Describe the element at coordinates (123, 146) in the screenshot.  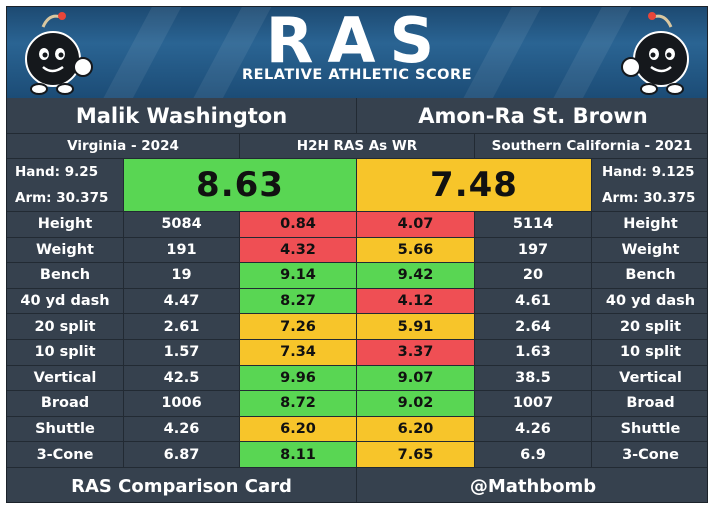
I see `left-school: Virginia - 2024` at that location.